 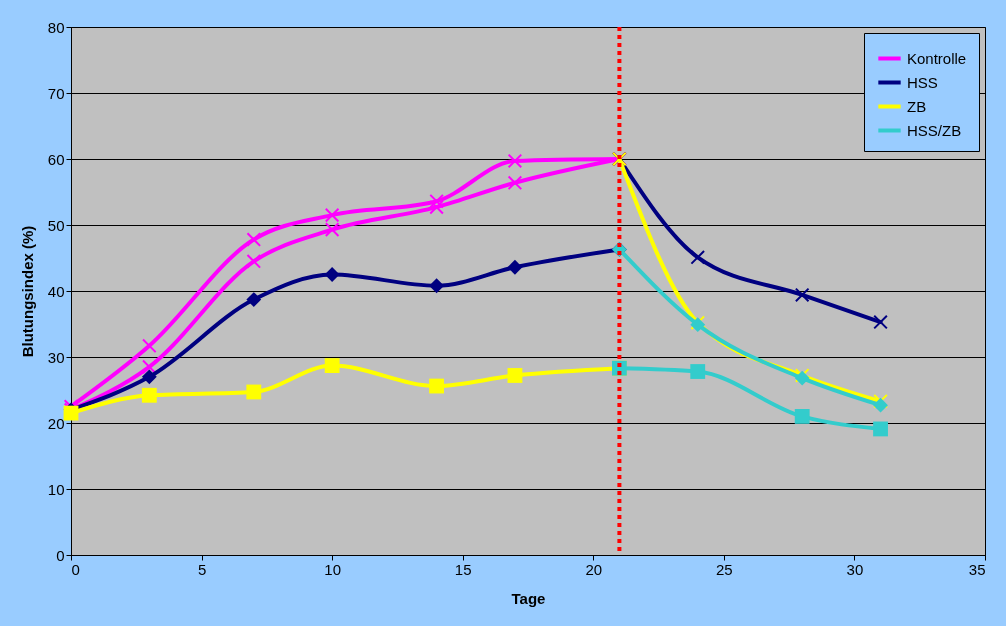 I want to click on x-tick-label: 15, so click(x=463, y=569).